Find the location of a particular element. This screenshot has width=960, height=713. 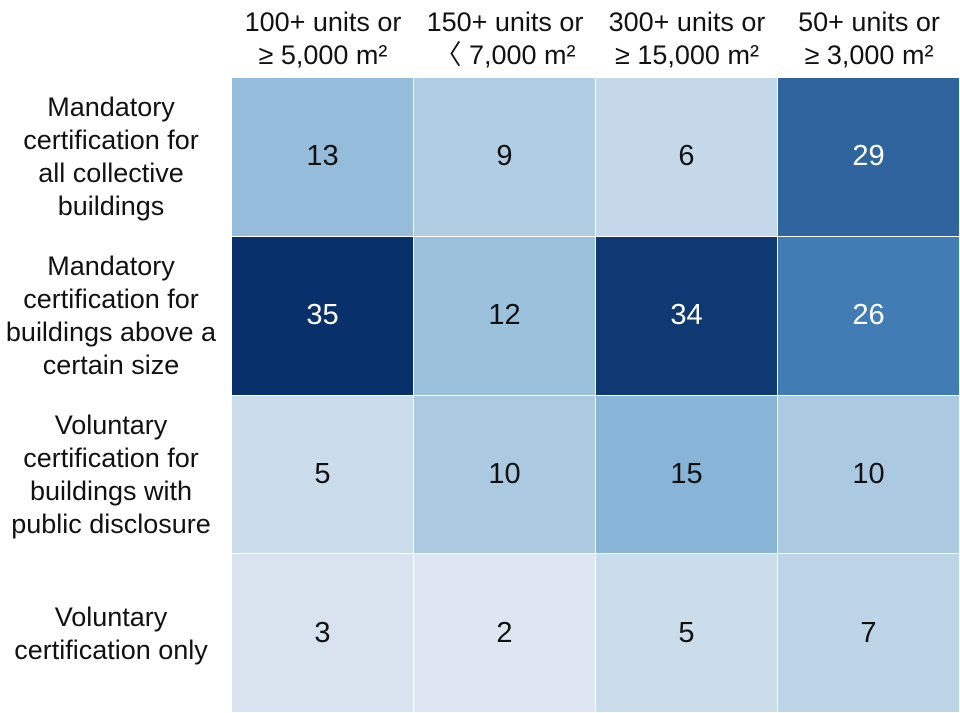

heatmap-cell: 29 is located at coordinates (868, 157).